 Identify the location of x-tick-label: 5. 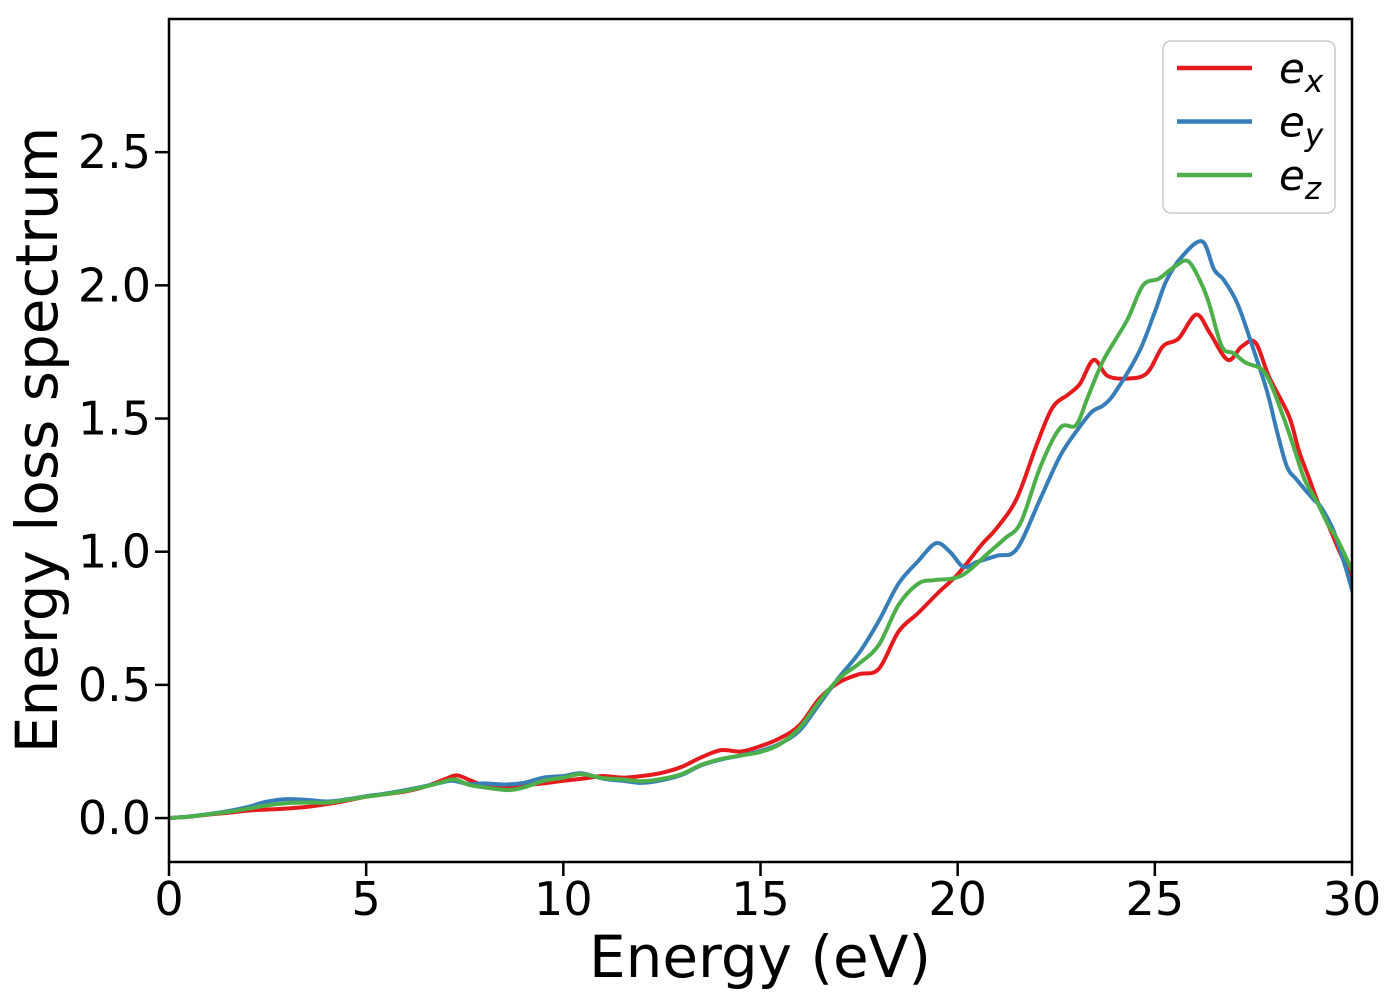
(366, 899).